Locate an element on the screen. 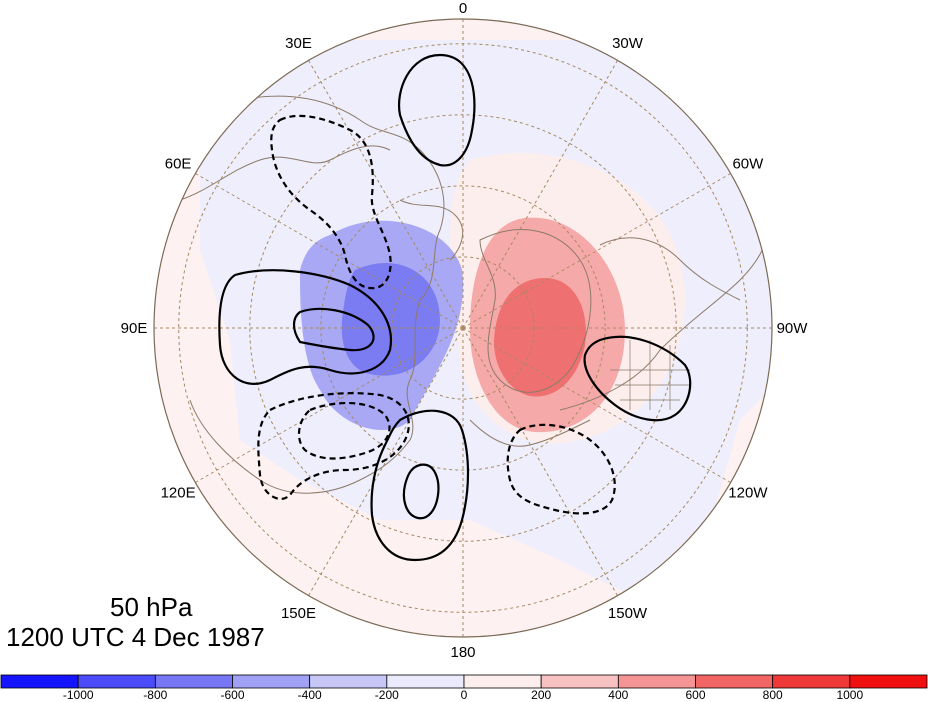  solid-contour-east is located at coordinates (637, 378).